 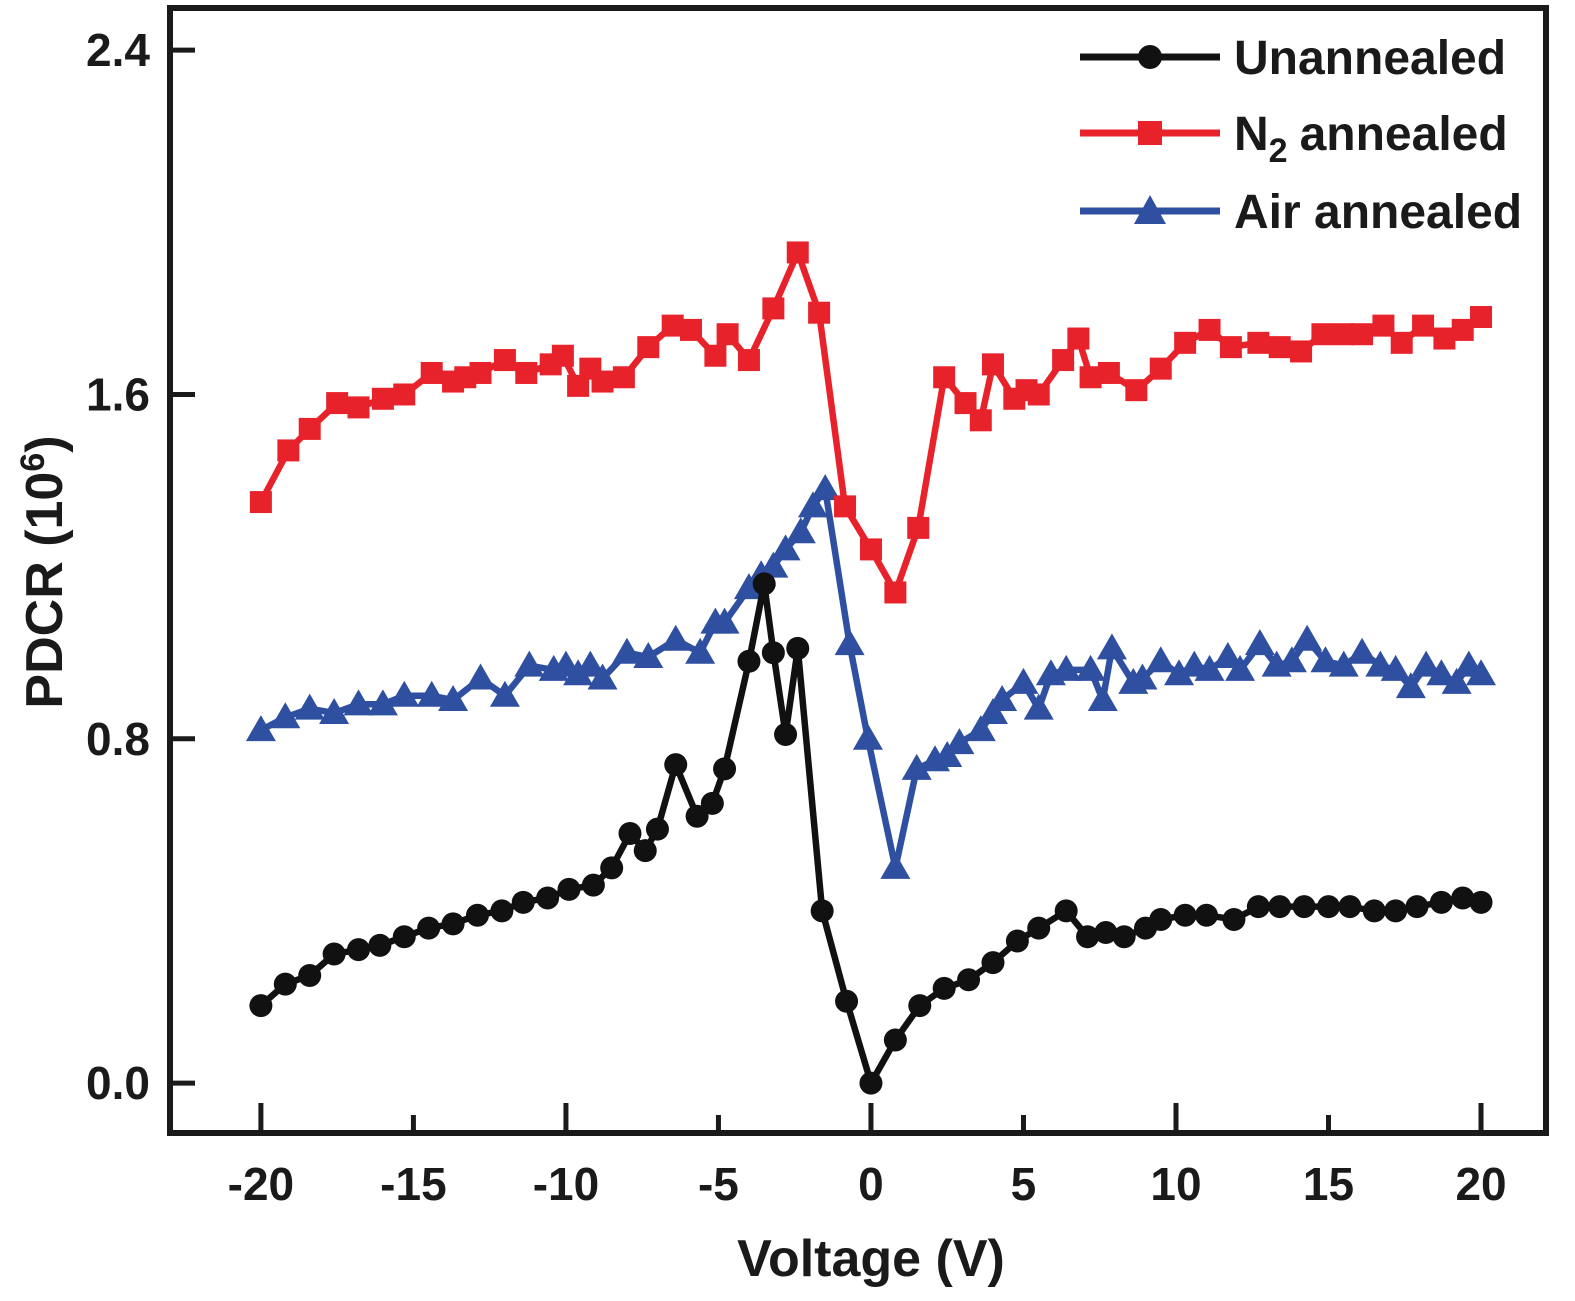 What do you see at coordinates (718, 1184) in the screenshot?
I see `x-tick-label: -5` at bounding box center [718, 1184].